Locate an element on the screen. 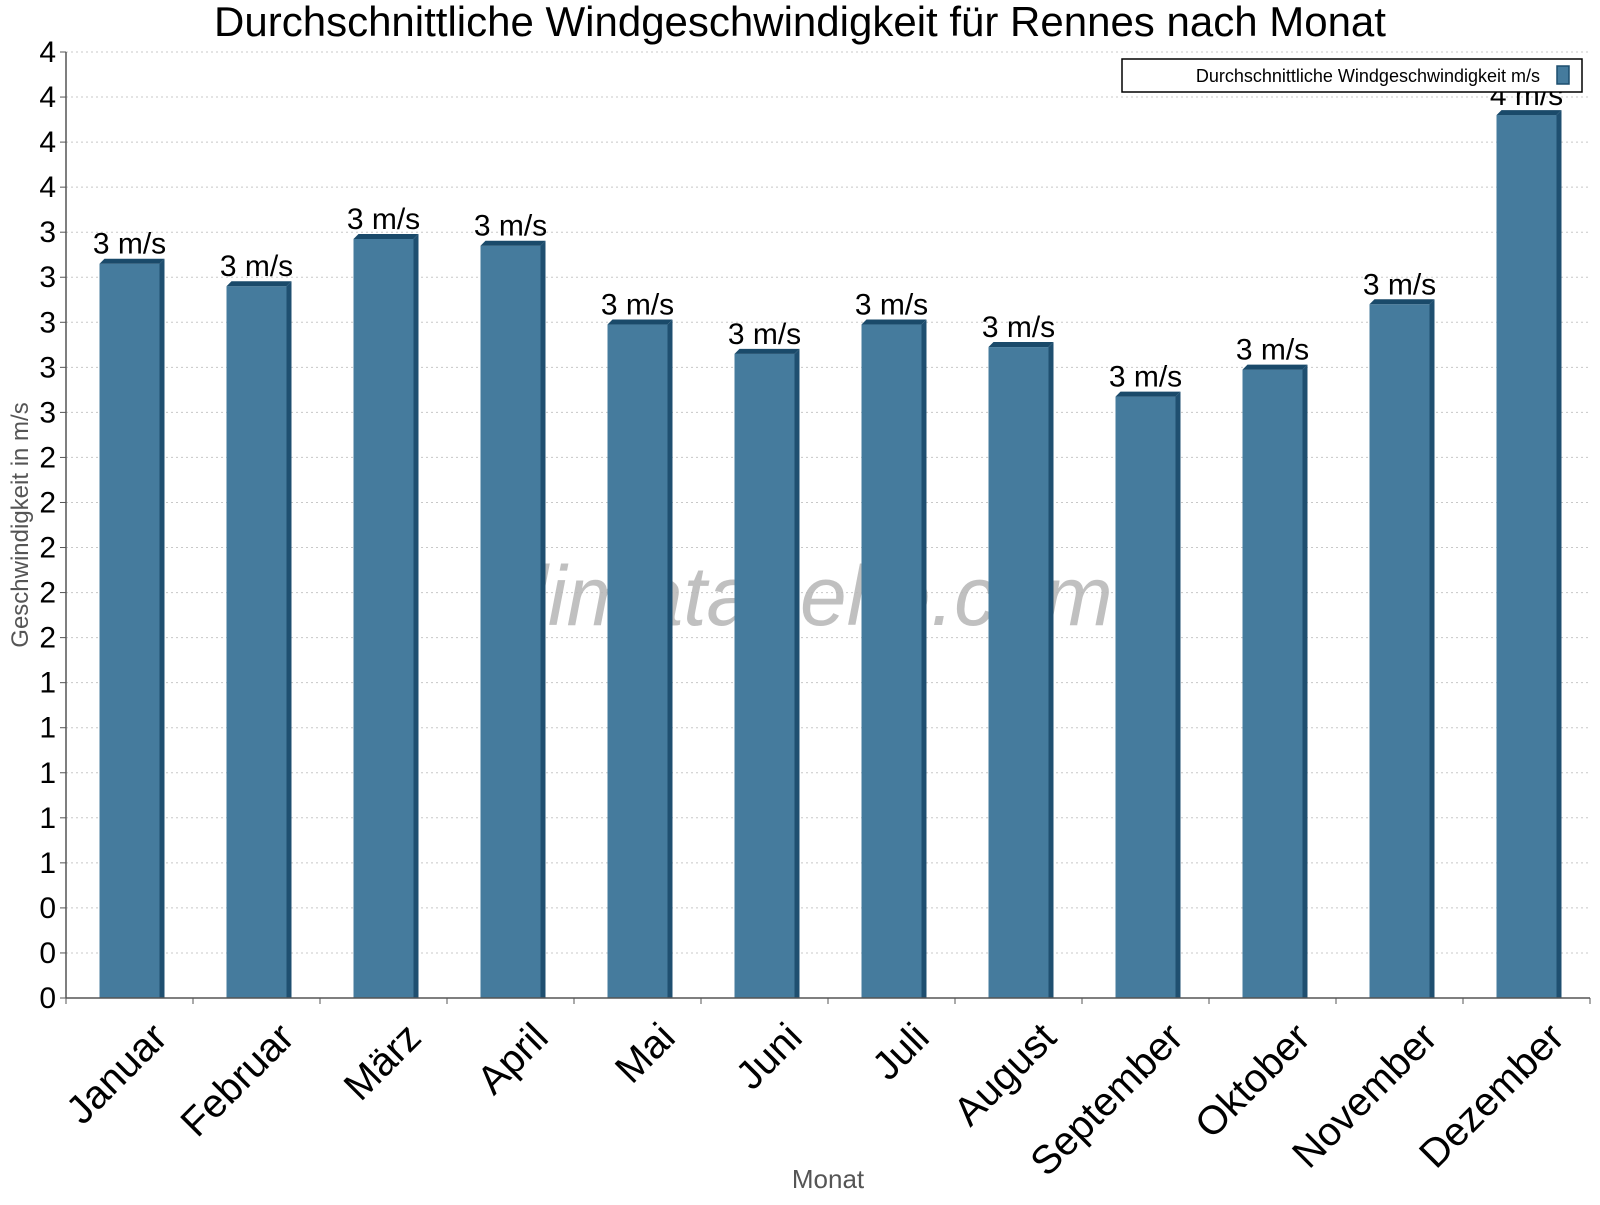 The height and width of the screenshot is (1205, 1600). legend-box is located at coordinates (1352, 75).